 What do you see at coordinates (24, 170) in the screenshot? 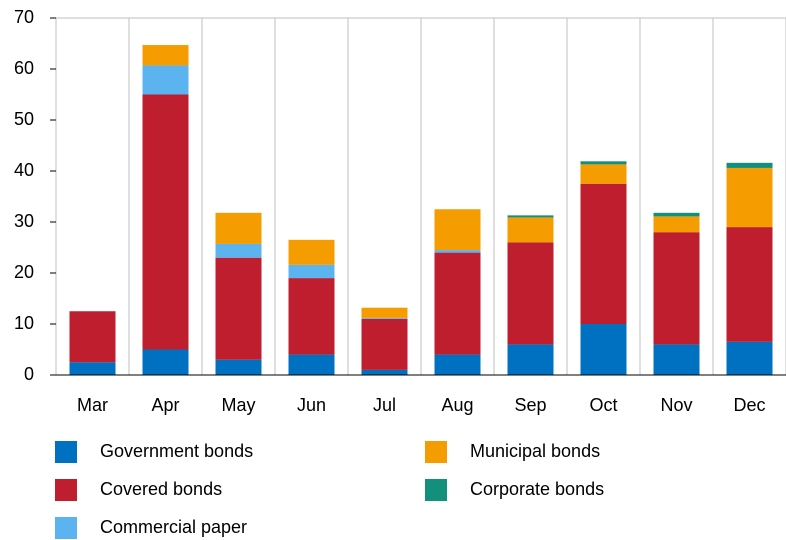
I see `y-tick-label: 40` at bounding box center [24, 170].